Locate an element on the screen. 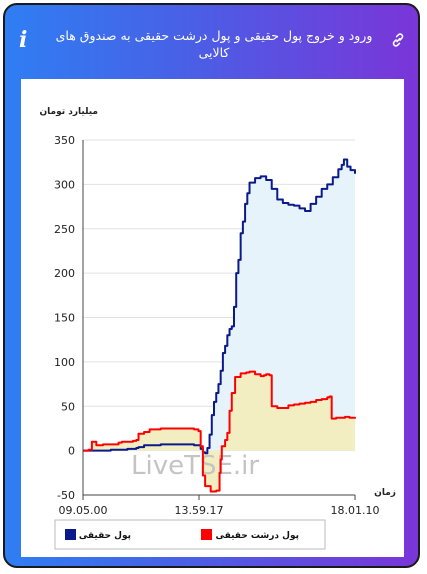 The height and width of the screenshot is (574, 427). legend-box is located at coordinates (190, 534).